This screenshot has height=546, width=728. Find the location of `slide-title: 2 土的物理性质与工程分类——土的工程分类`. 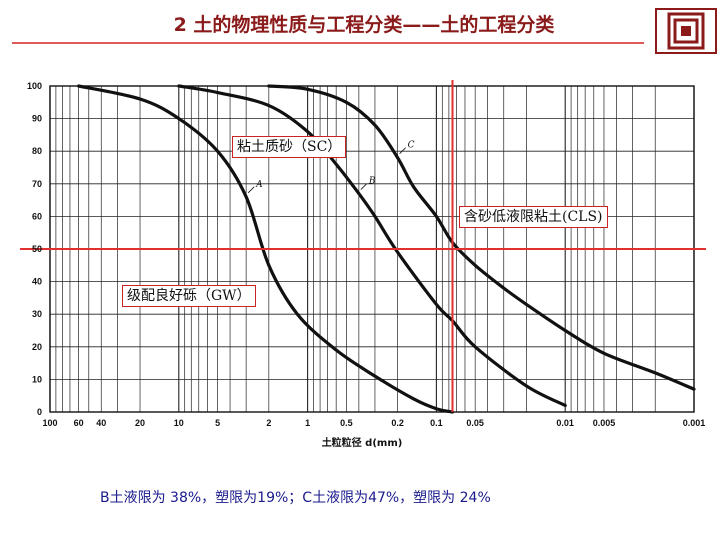

slide-title: 2 土的物理性质与工程分类——土的工程分类 is located at coordinates (364, 25).